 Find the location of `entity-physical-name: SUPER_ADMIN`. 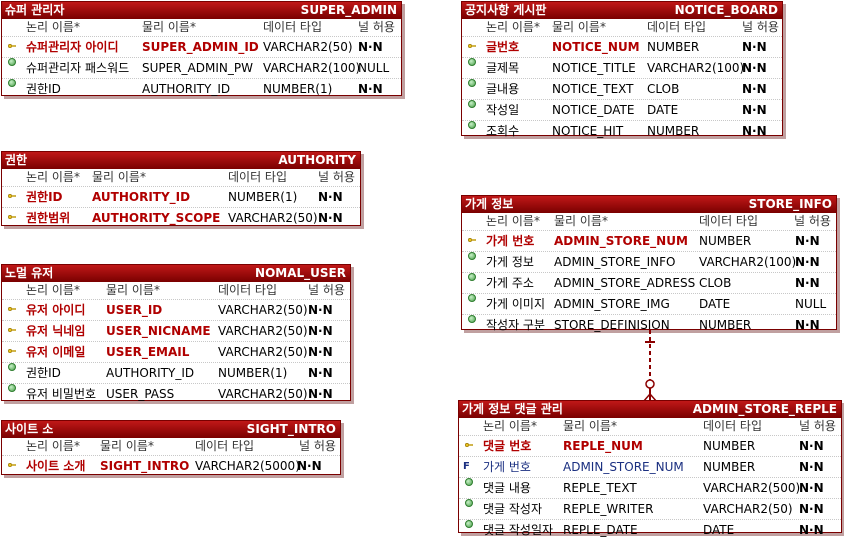

entity-physical-name: SUPER_ADMIN is located at coordinates (348, 10).